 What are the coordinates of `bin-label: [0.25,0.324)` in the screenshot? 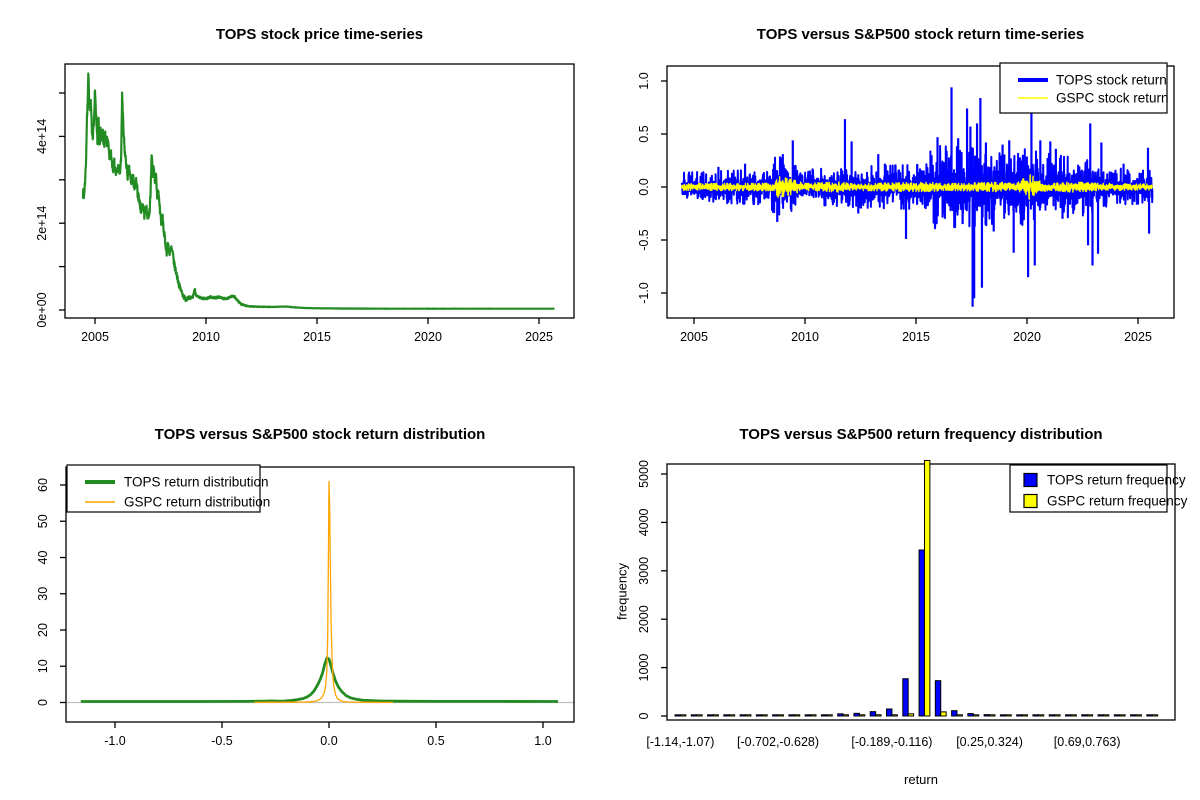 It's located at (989, 742).